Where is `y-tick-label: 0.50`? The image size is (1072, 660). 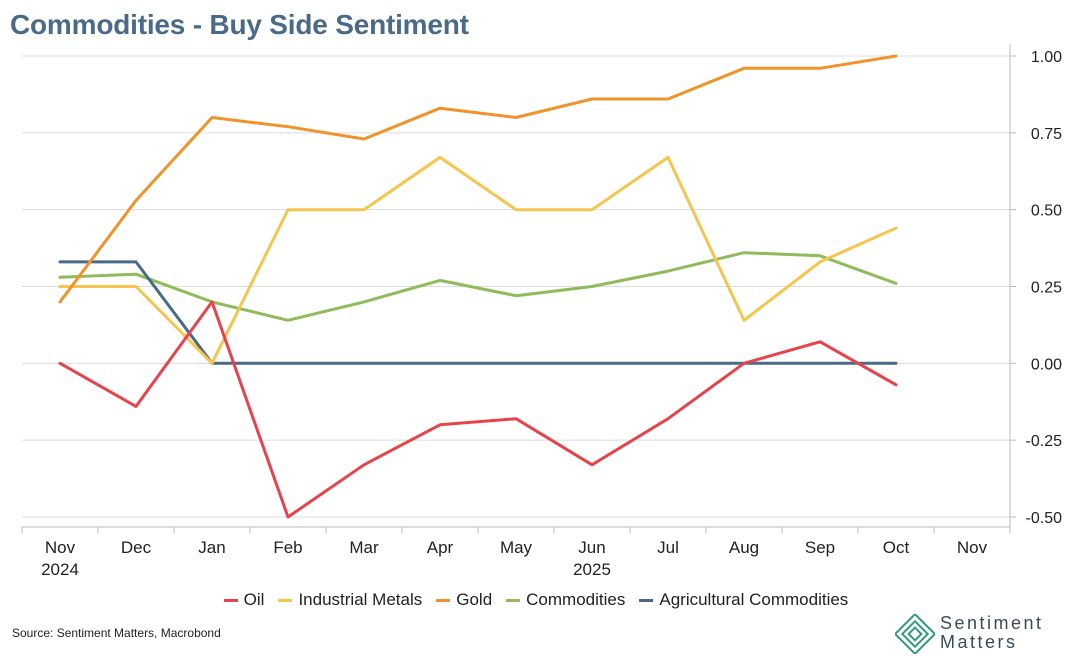 y-tick-label: 0.50 is located at coordinates (1046, 211).